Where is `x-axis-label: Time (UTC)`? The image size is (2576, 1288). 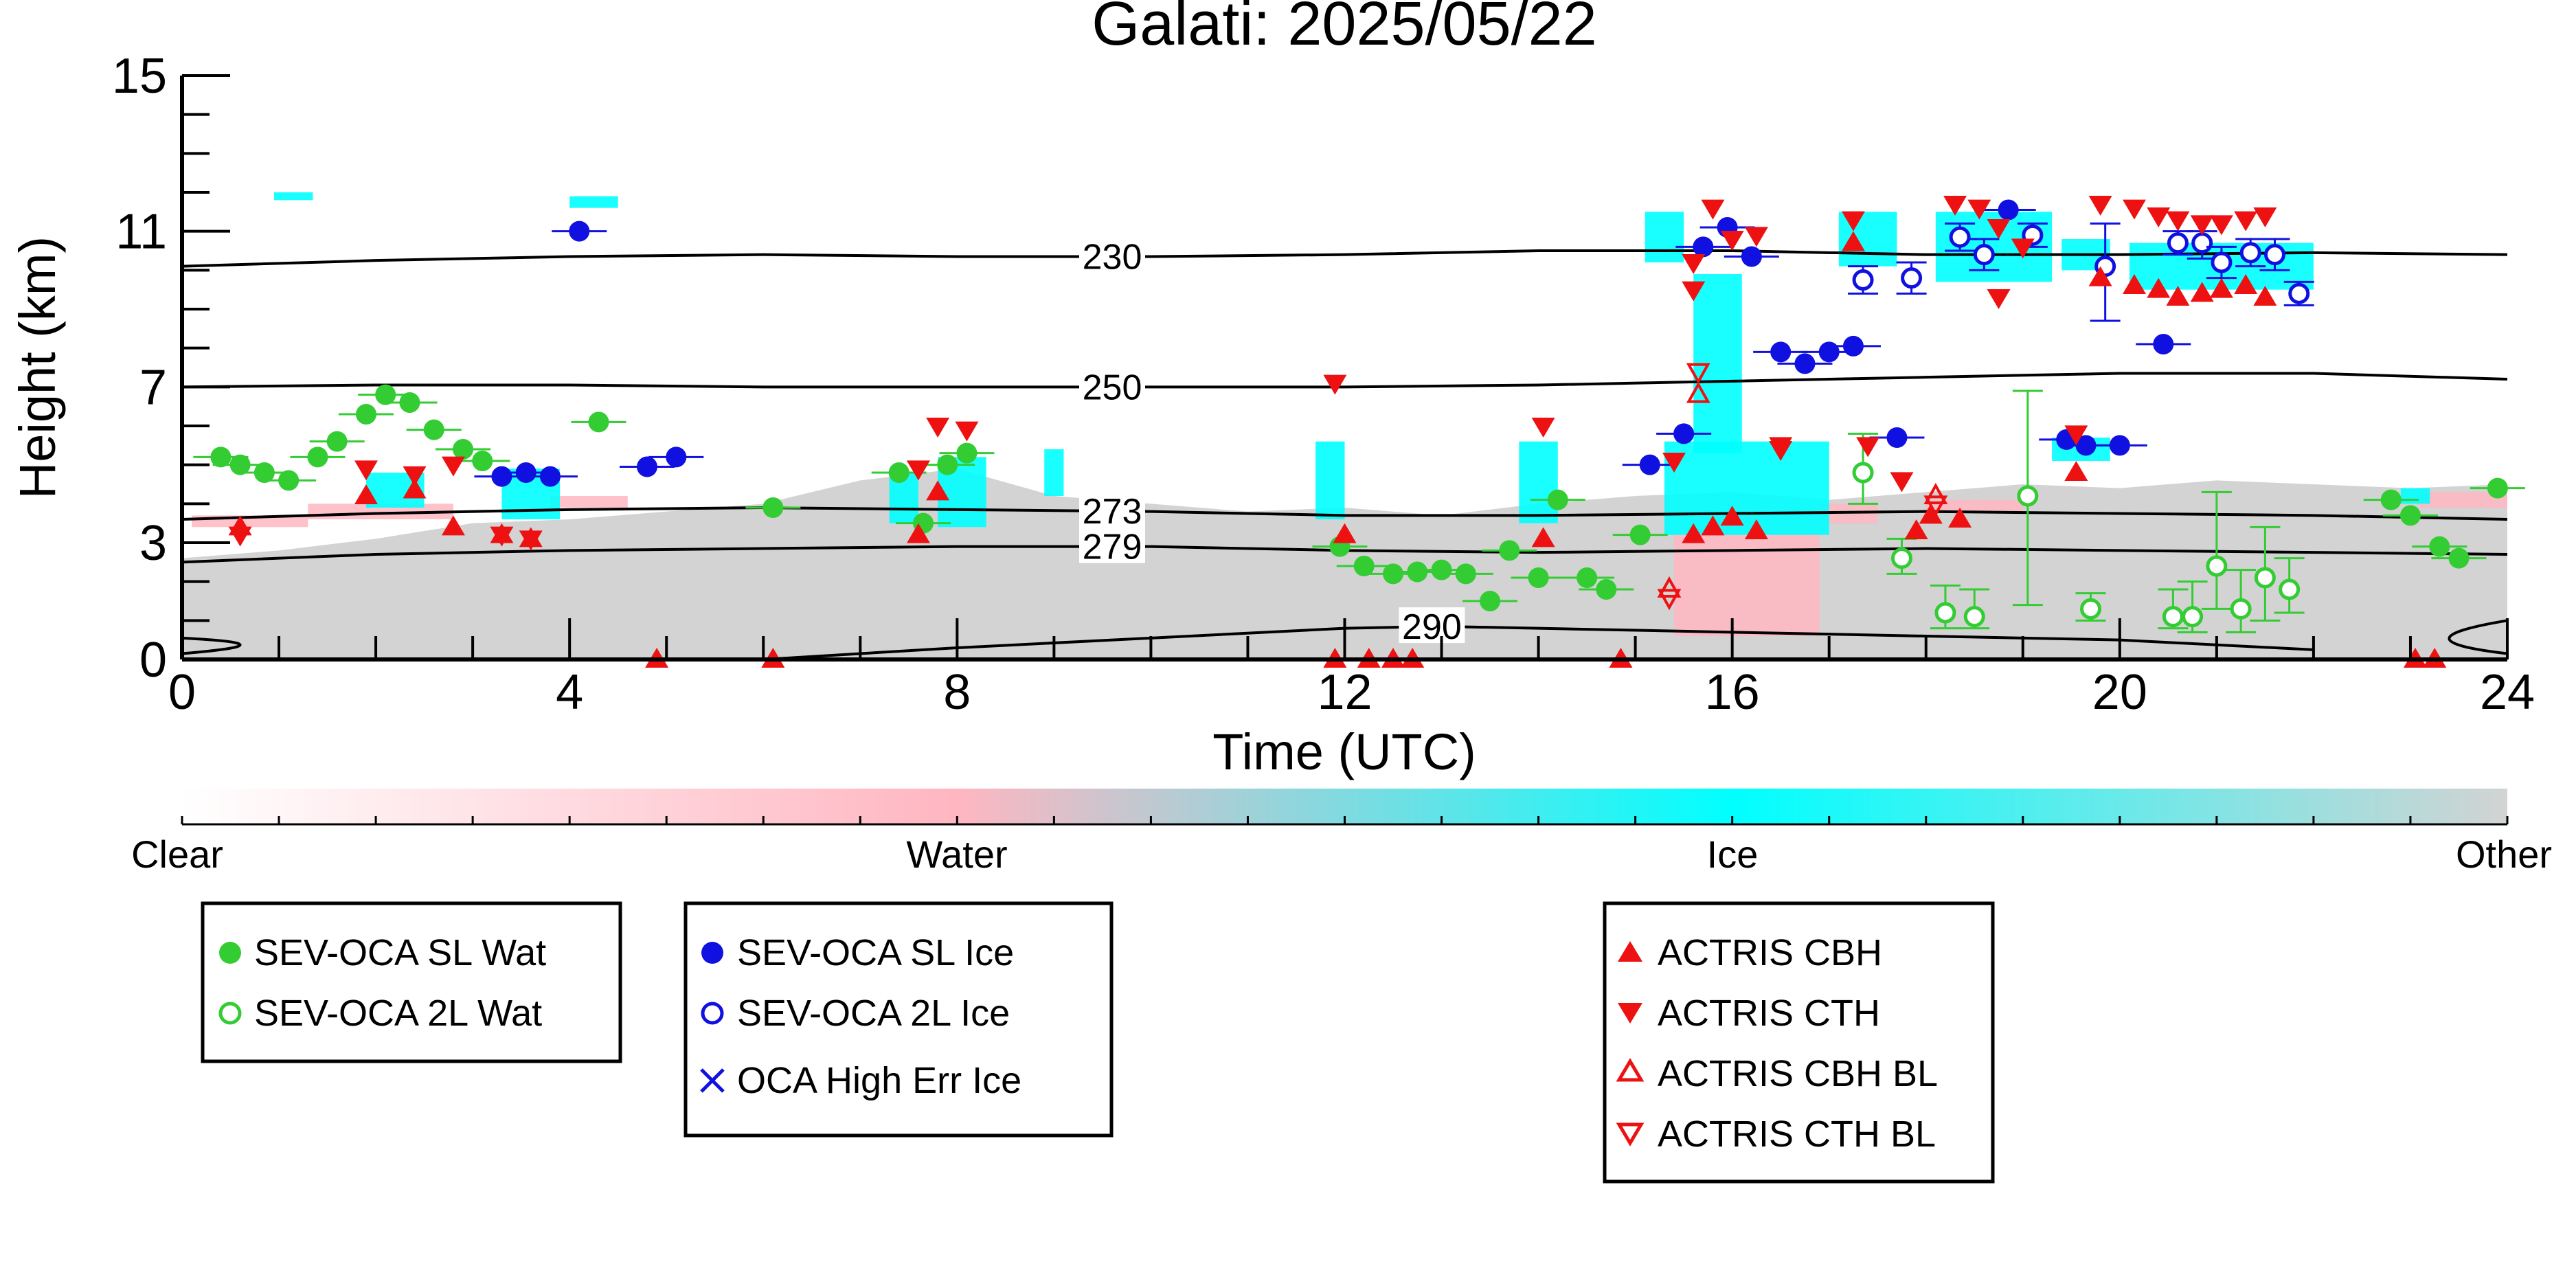
x-axis-label: Time (UTC) is located at coordinates (1344, 751).